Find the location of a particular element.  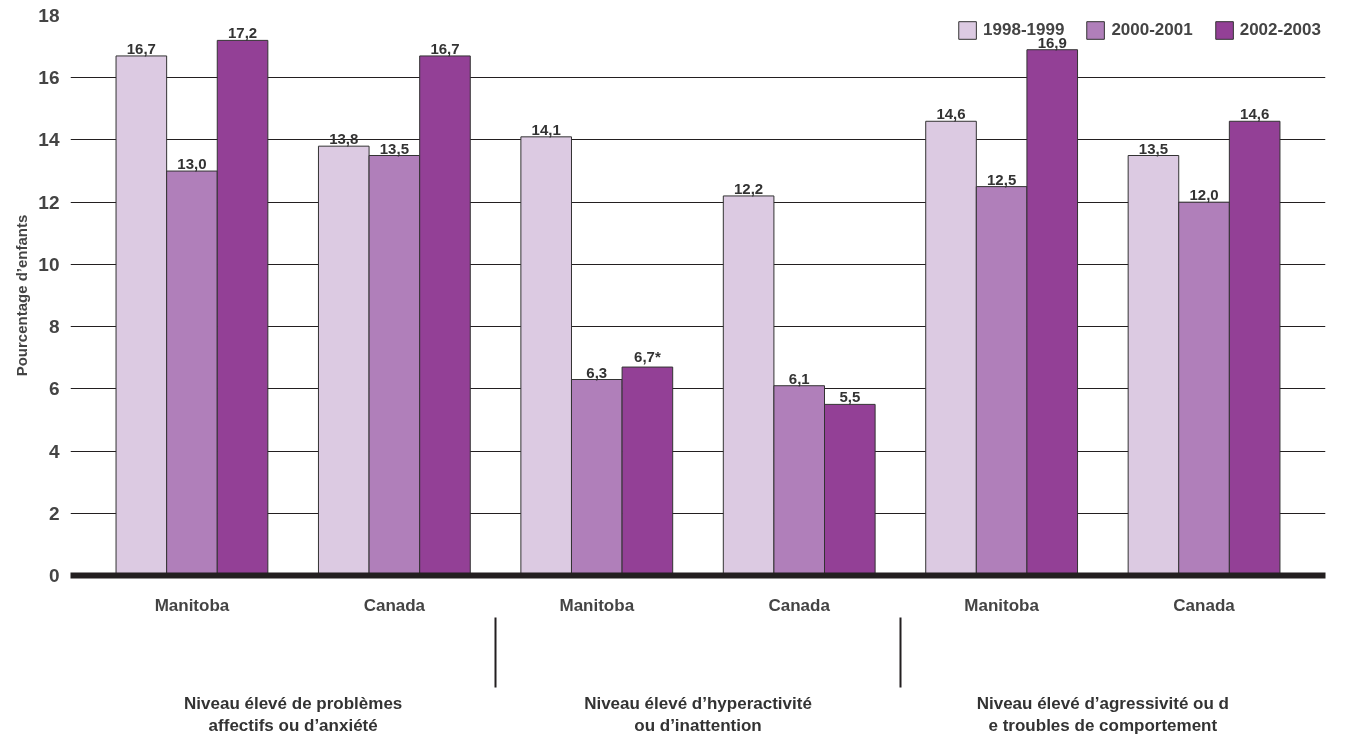

y-tick-label: 16 is located at coordinates (49, 78).